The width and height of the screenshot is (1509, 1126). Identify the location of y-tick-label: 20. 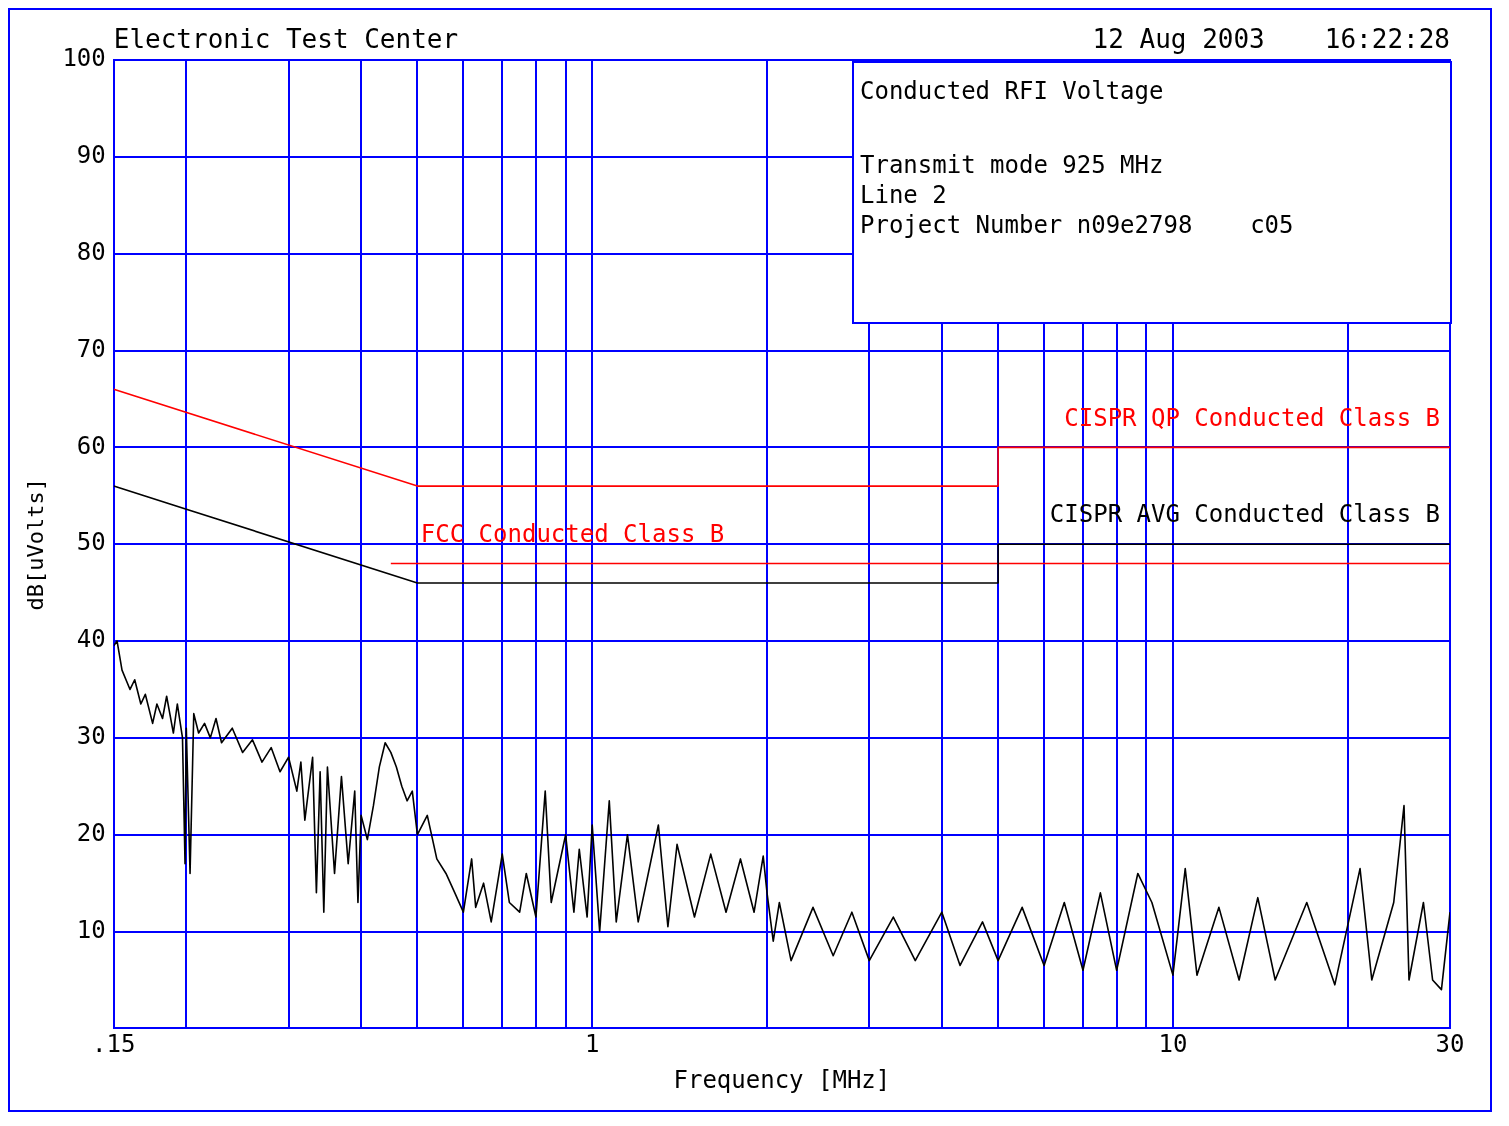
(91, 832).